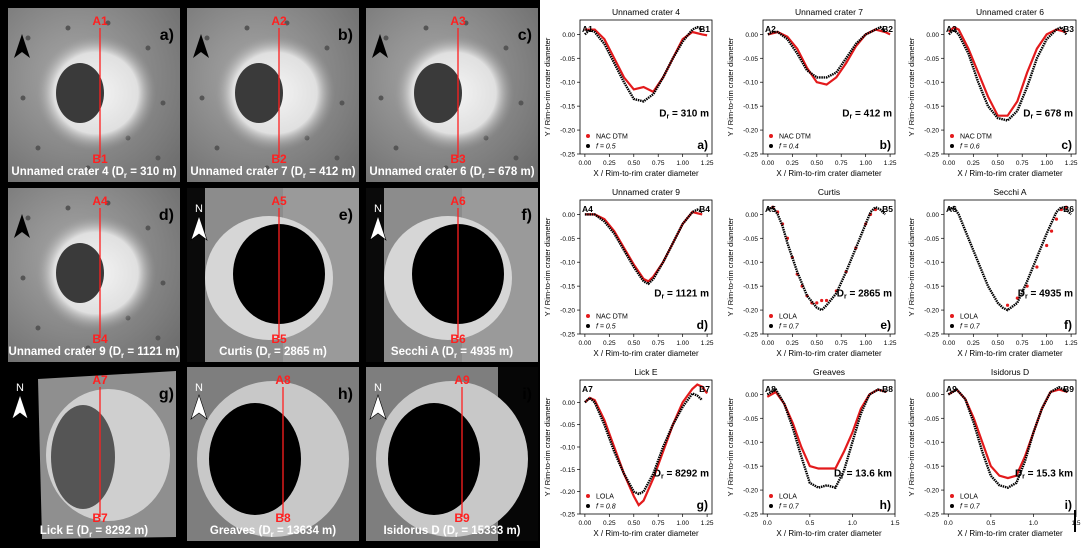 The width and height of the screenshot is (1085, 548). Describe the element at coordinates (969, 317) in the screenshot. I see `legend-entry: LOLA` at that location.